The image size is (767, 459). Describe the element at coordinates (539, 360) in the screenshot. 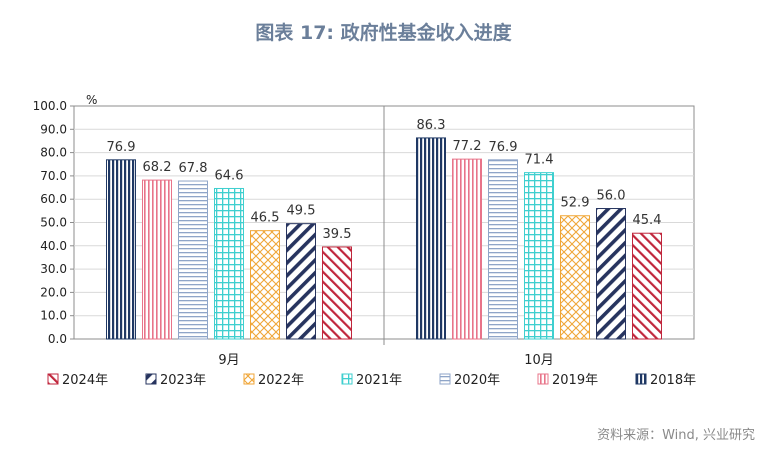

I see `x-category-label: 10月` at that location.